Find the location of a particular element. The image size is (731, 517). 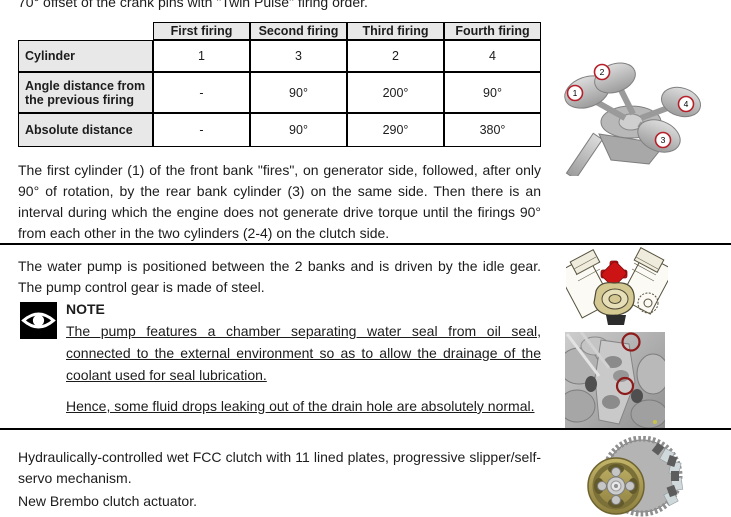

row-label-cylinder: Cylinder is located at coordinates (85, 56).